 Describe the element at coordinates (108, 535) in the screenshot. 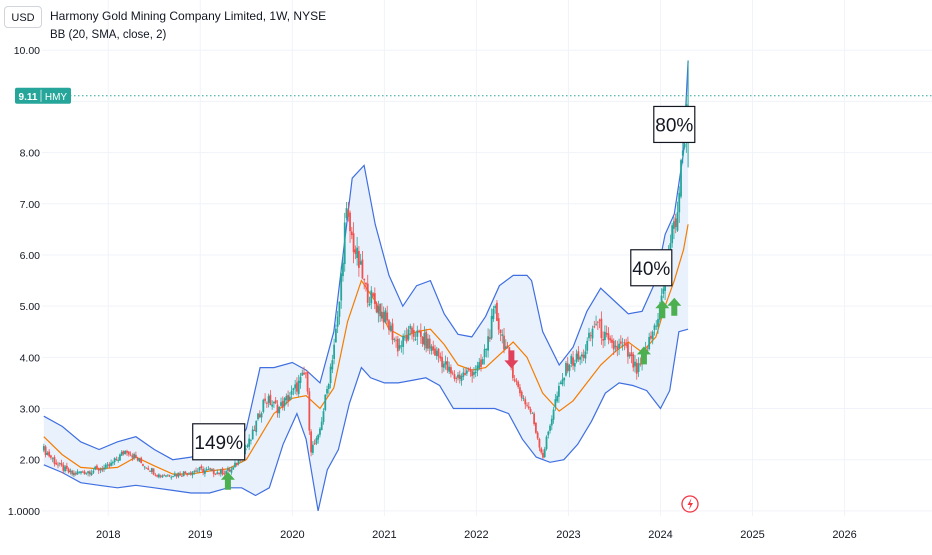

I see `x-tick-label: 2018` at that location.